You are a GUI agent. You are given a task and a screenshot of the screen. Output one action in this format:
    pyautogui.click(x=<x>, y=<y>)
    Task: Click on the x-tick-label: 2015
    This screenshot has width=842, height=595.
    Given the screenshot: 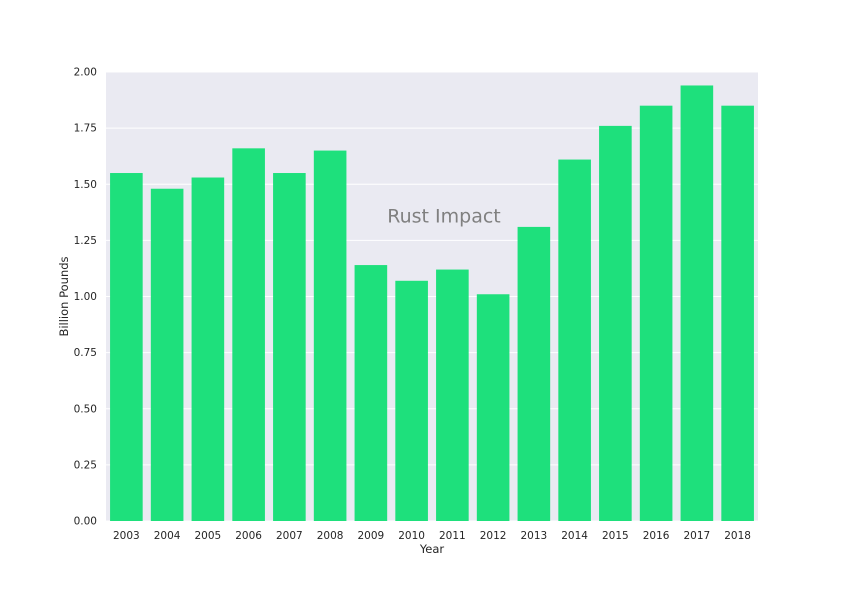 What is the action you would take?
    pyautogui.click(x=615, y=536)
    